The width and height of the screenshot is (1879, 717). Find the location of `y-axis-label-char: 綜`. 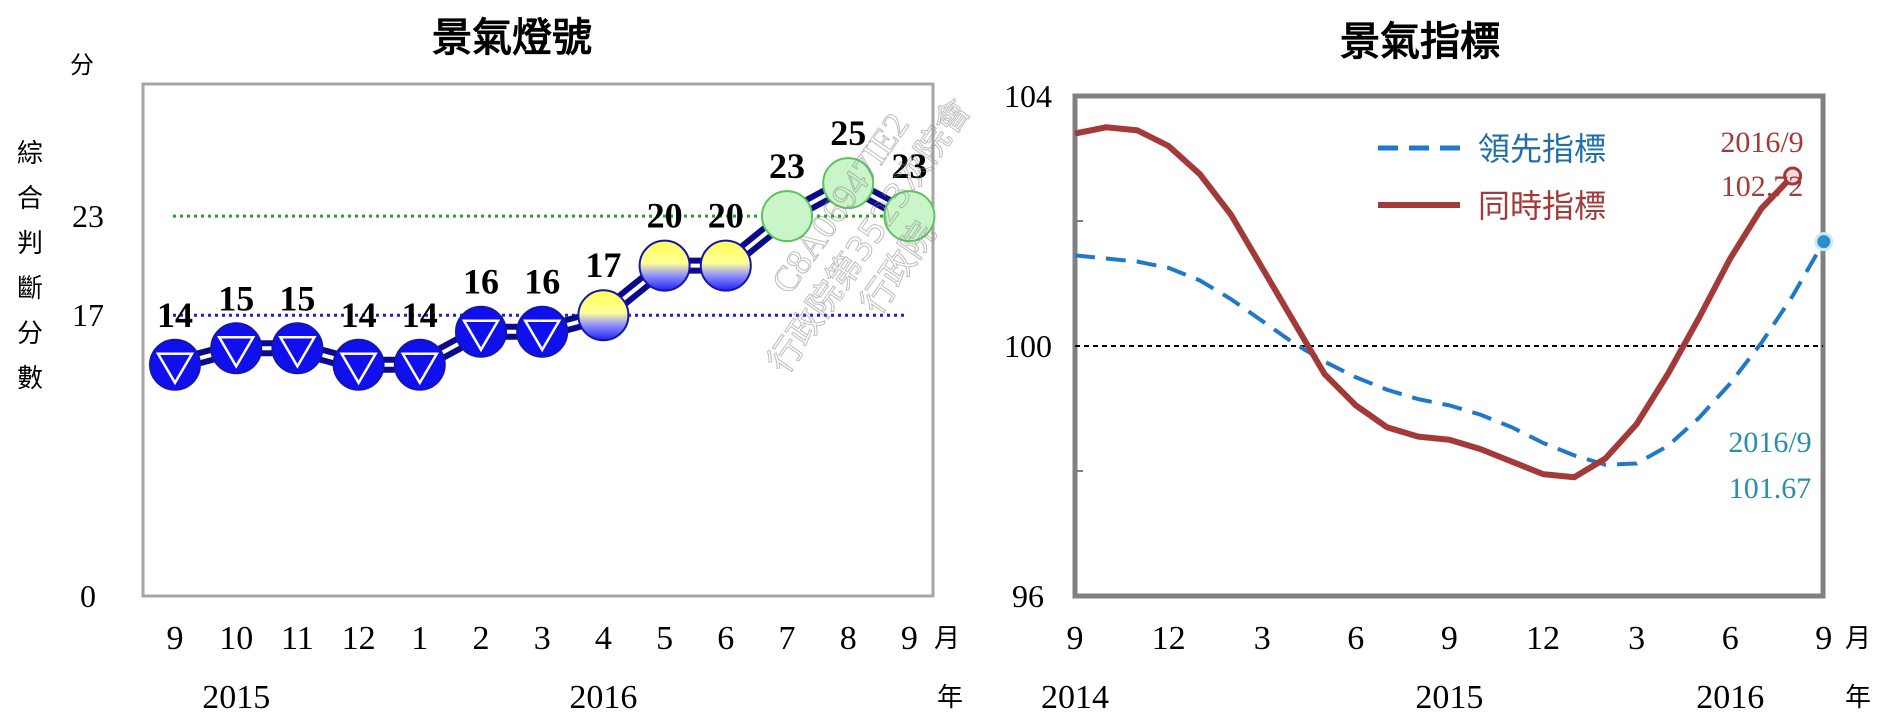

y-axis-label-char: 綜 is located at coordinates (30, 154).